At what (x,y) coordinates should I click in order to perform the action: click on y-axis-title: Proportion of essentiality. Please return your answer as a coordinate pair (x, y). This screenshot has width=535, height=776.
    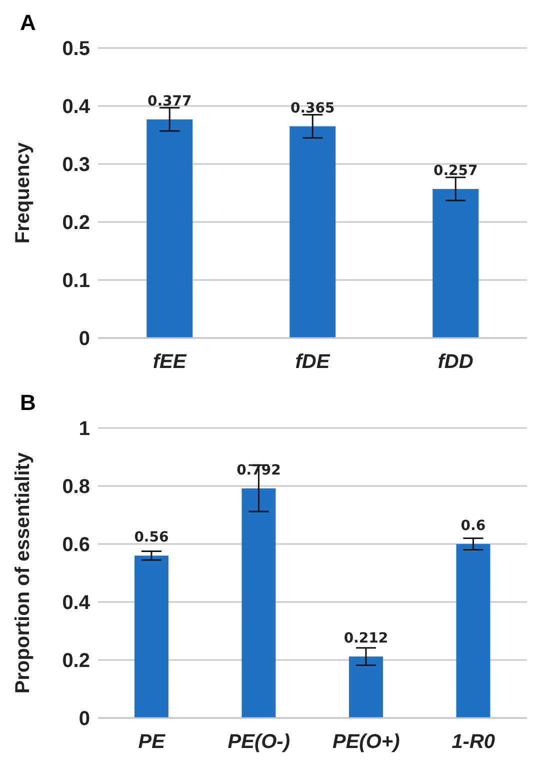
    Looking at the image, I should click on (23, 573).